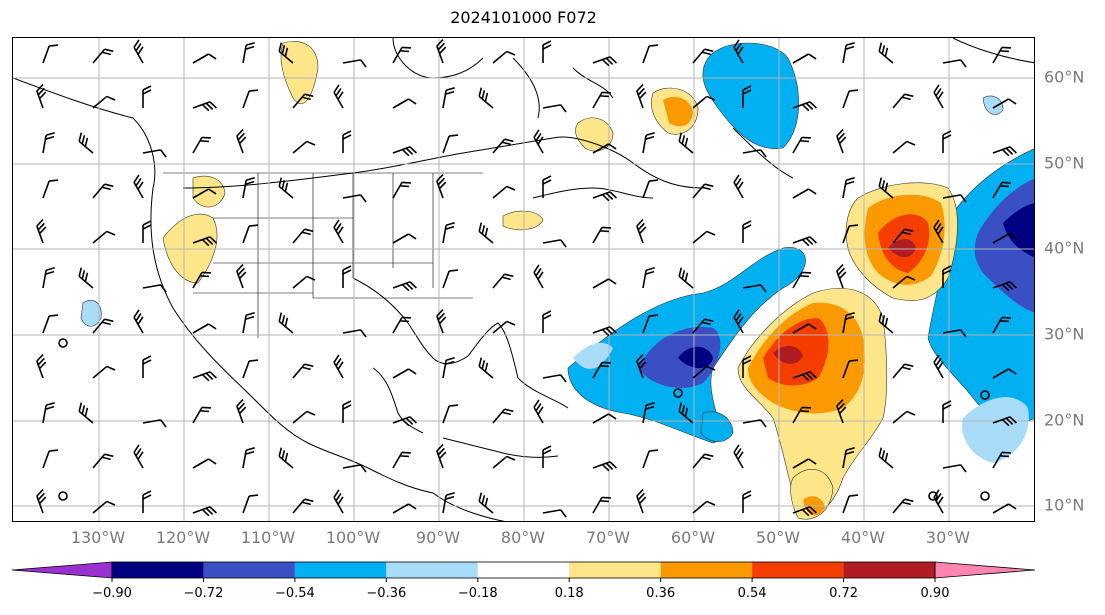  I want to click on latitude-label: 40°N, so click(1064, 248).